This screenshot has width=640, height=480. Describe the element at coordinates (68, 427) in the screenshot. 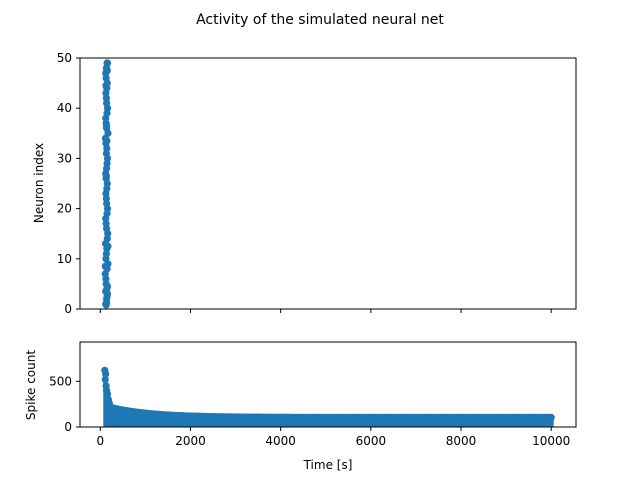

I see `spike-count-y-tick-label: 0` at that location.